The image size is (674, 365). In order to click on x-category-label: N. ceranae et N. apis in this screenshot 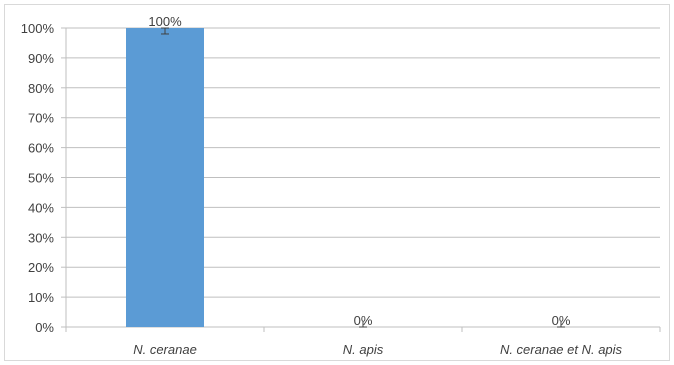, I will do `click(561, 349)`.